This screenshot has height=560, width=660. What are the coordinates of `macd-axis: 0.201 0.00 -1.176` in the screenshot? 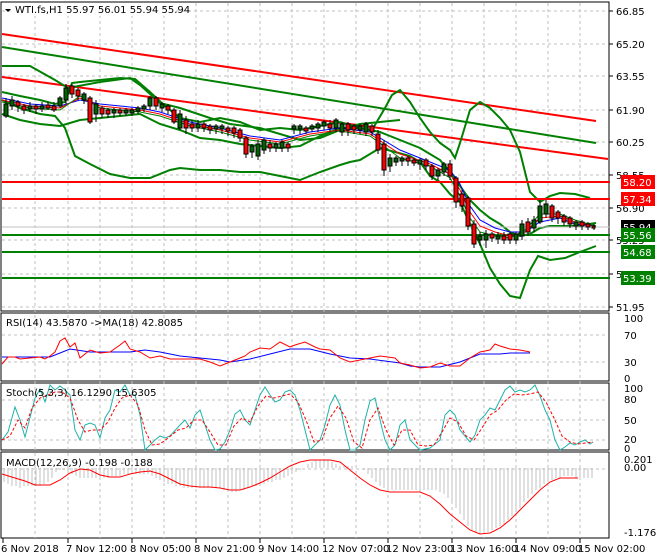 It's located at (640, 497).